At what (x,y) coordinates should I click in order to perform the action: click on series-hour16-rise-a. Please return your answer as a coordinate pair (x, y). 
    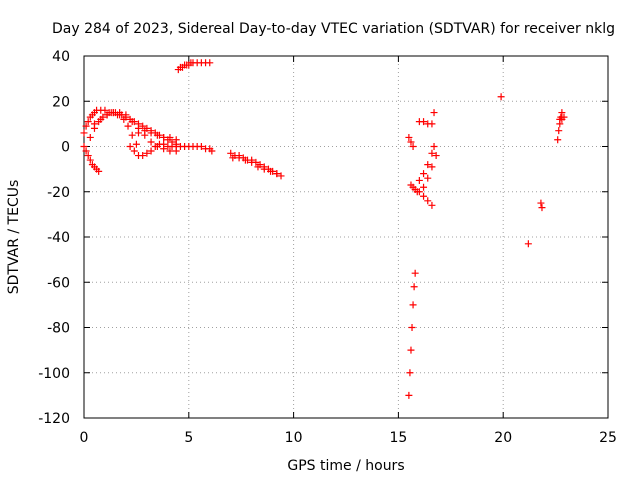
    Looking at the image, I should click on (426, 163).